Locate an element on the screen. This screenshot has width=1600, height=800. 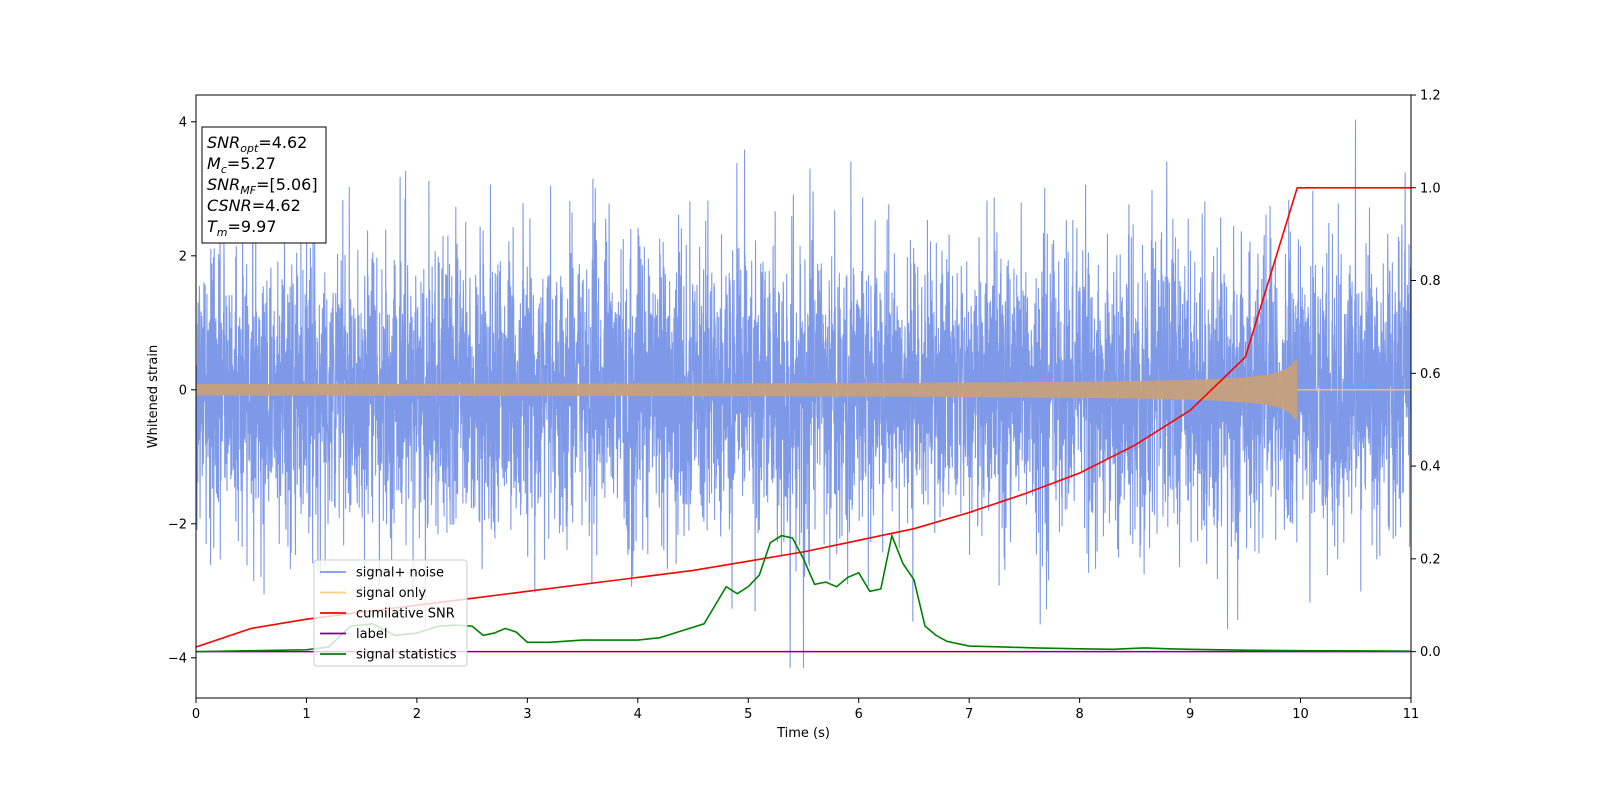
stats-line: Tm=9.97 is located at coordinates (242, 228).